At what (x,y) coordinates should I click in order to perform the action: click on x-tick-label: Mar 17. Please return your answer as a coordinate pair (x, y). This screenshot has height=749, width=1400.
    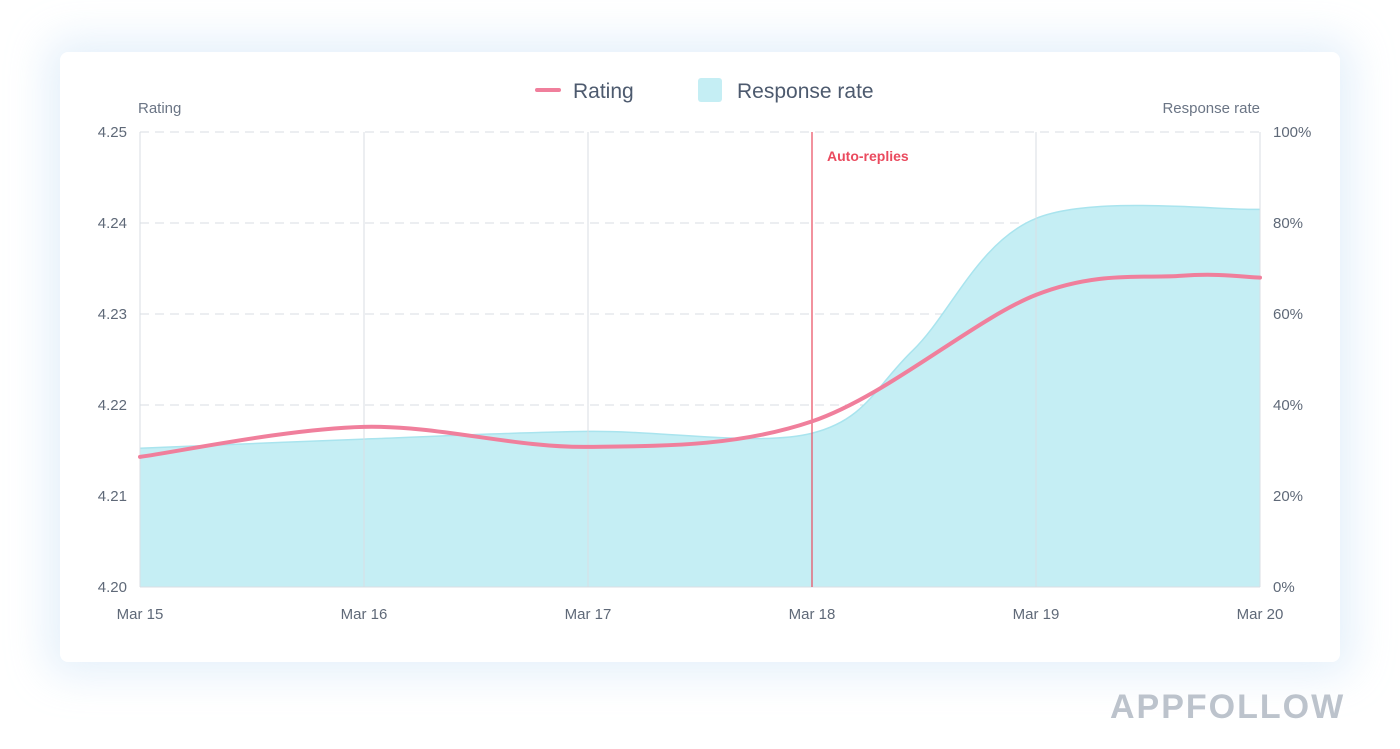
    Looking at the image, I should click on (588, 614).